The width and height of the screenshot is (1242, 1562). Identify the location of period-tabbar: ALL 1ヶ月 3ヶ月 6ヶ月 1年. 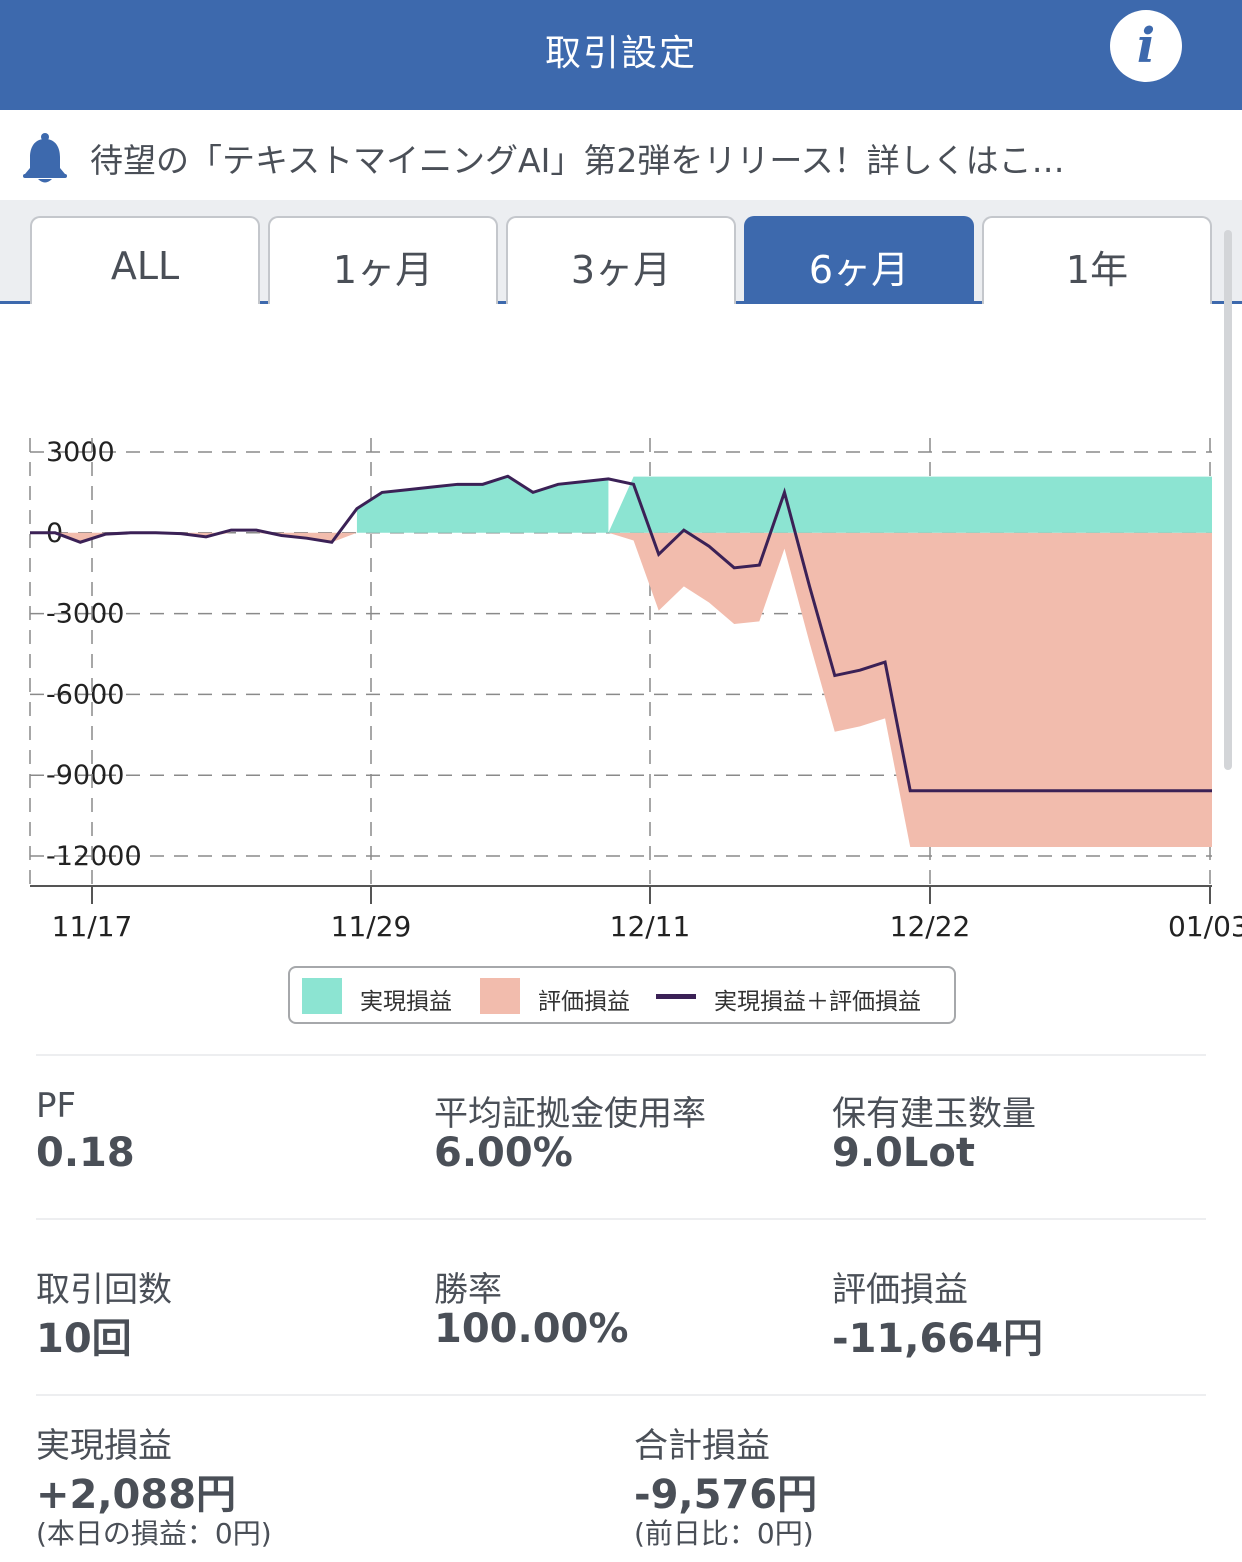
(621, 252).